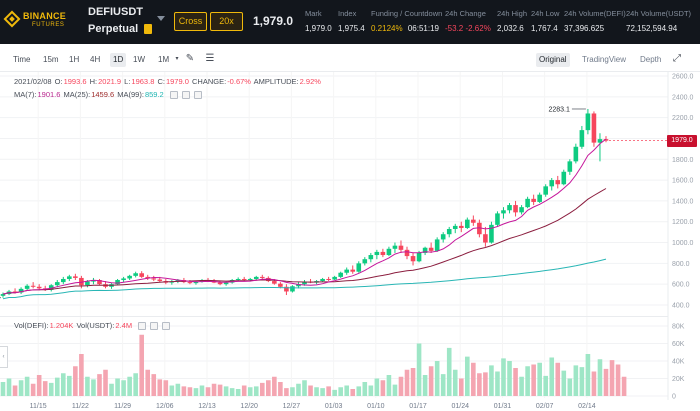 The height and width of the screenshot is (411, 700). Describe the element at coordinates (22, 59) in the screenshot. I see `interval-time: Time` at that location.